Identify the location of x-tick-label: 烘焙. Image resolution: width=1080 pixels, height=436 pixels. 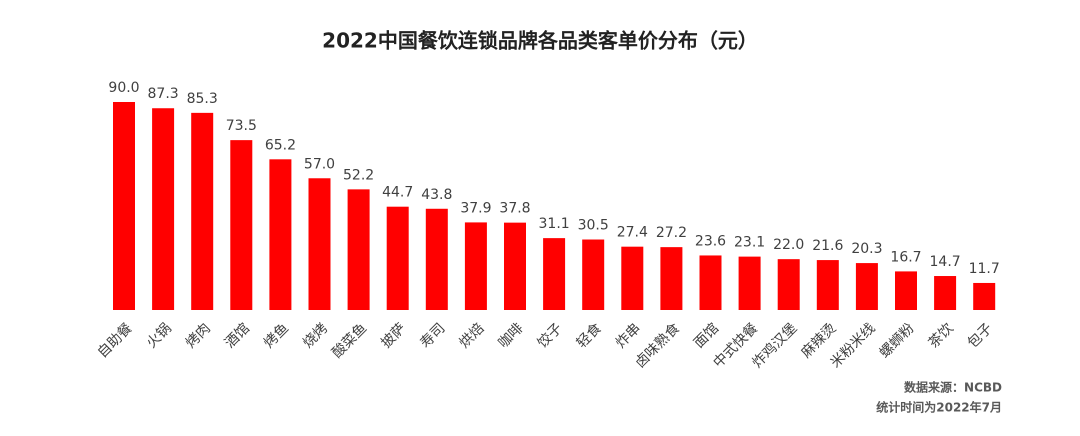
(471, 335).